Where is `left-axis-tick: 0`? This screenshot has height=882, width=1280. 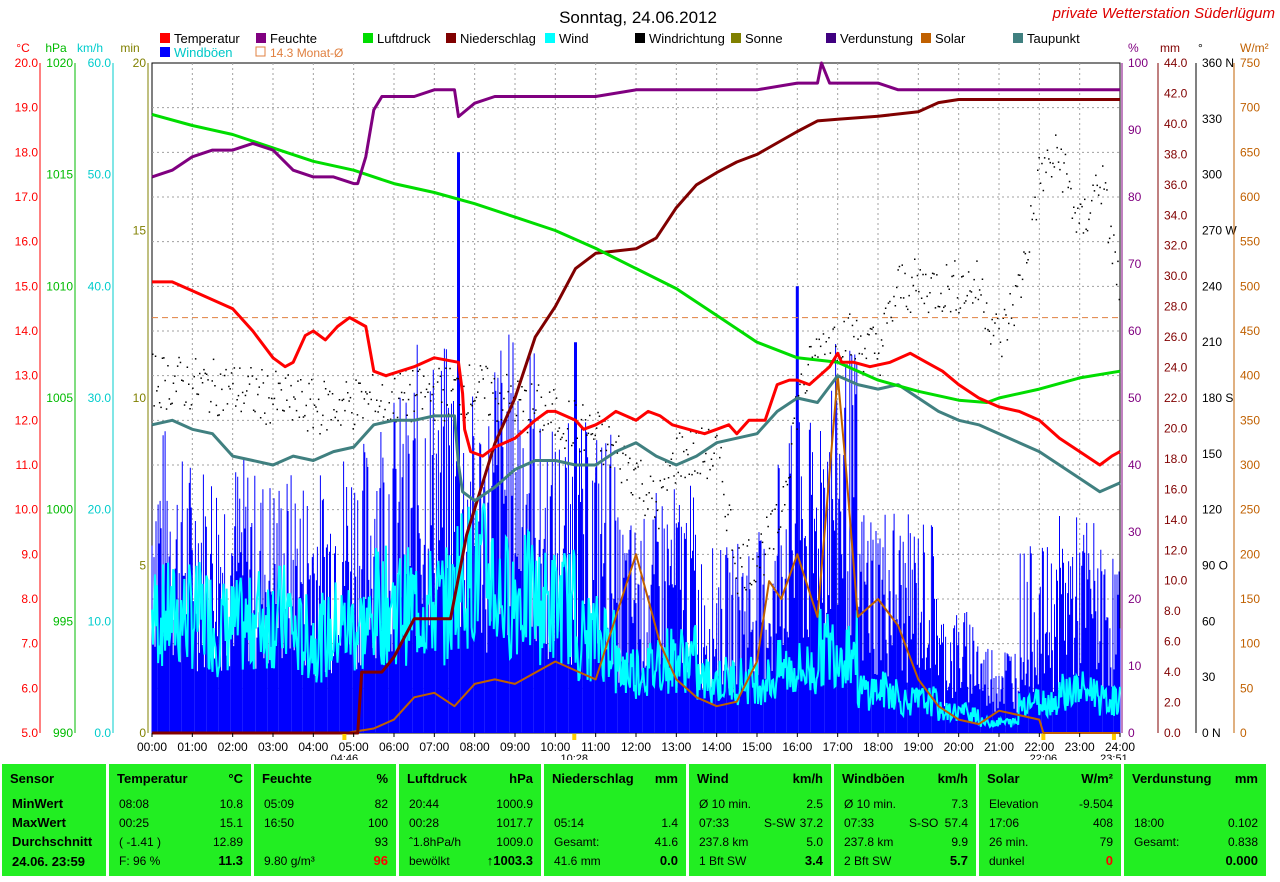 left-axis-tick: 0 is located at coordinates (142, 733).